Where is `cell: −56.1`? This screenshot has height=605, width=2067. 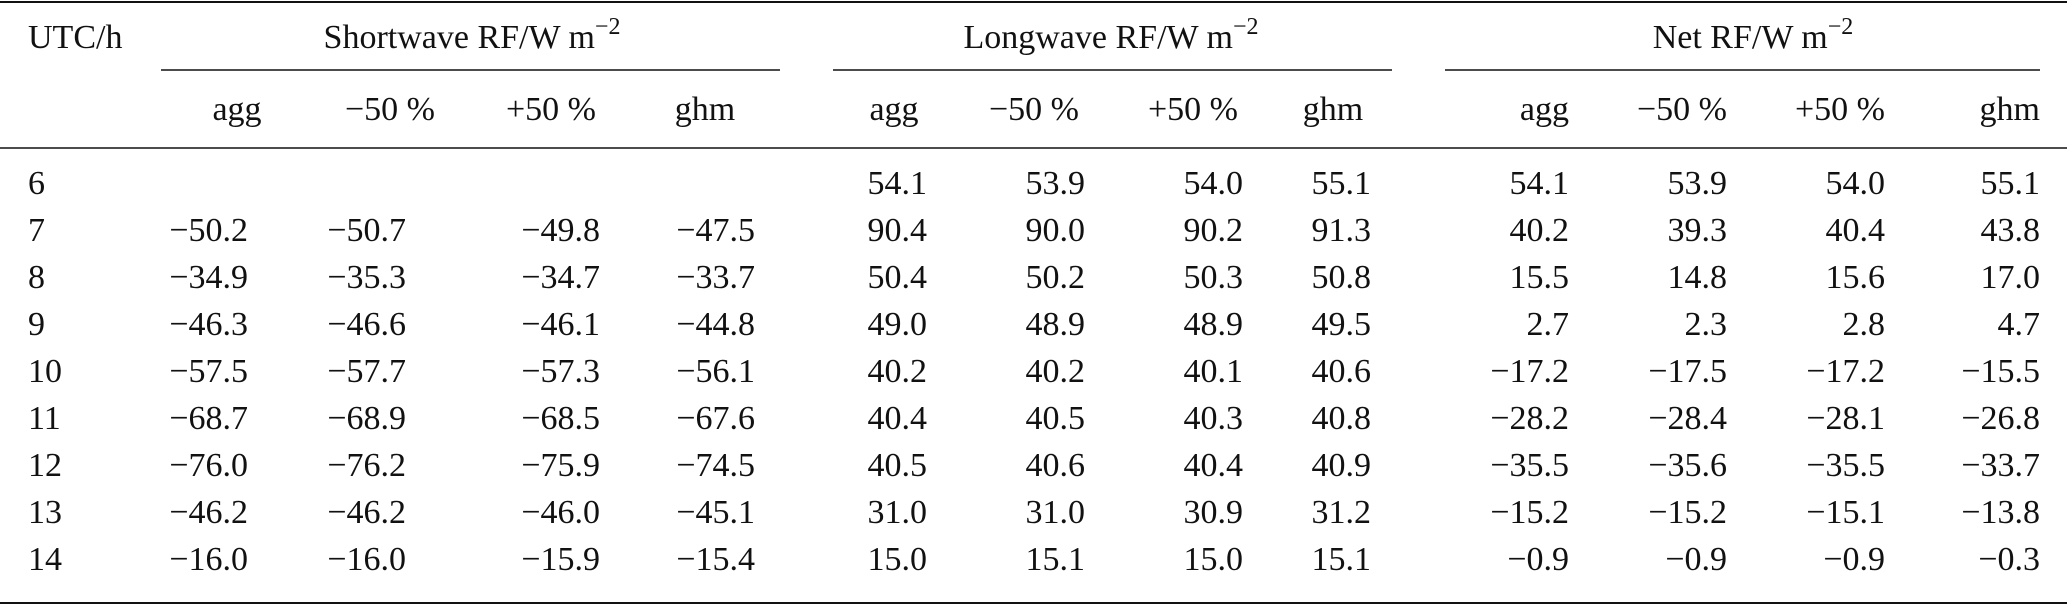
cell: −56.1 is located at coordinates (715, 371).